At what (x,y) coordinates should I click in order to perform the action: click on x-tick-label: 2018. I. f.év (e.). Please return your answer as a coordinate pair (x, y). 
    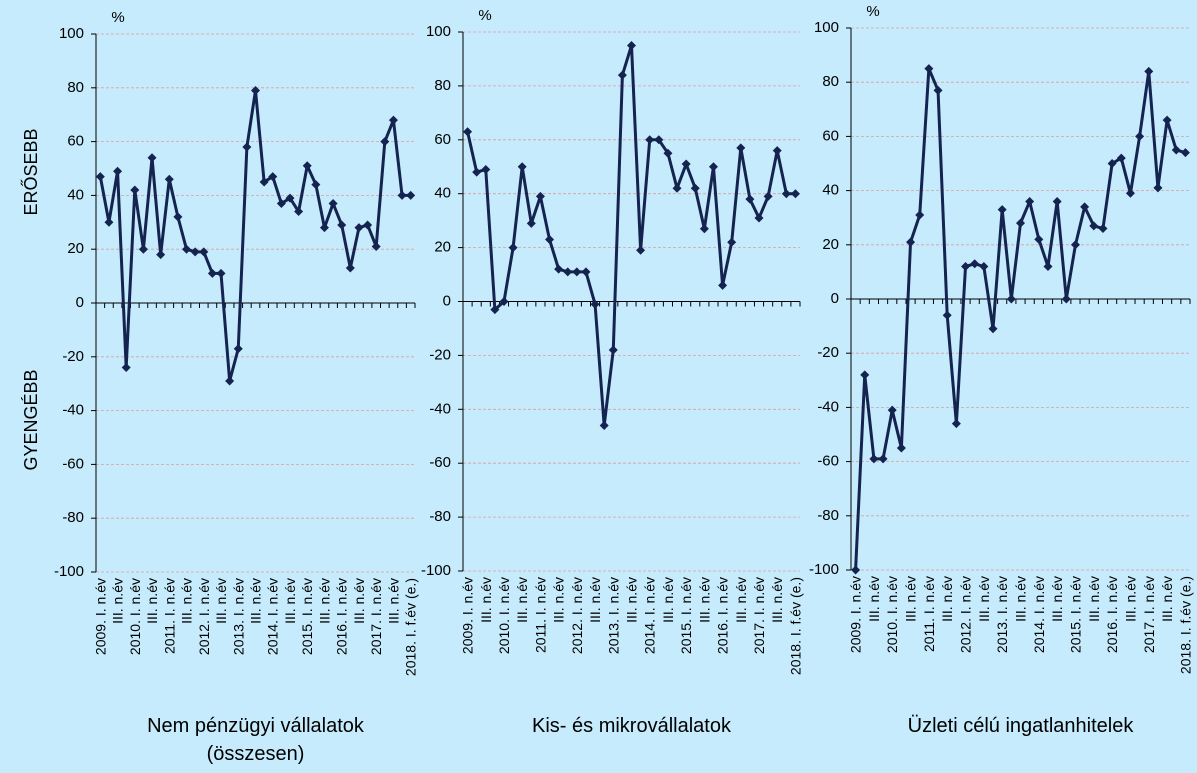
    Looking at the image, I should click on (411, 627).